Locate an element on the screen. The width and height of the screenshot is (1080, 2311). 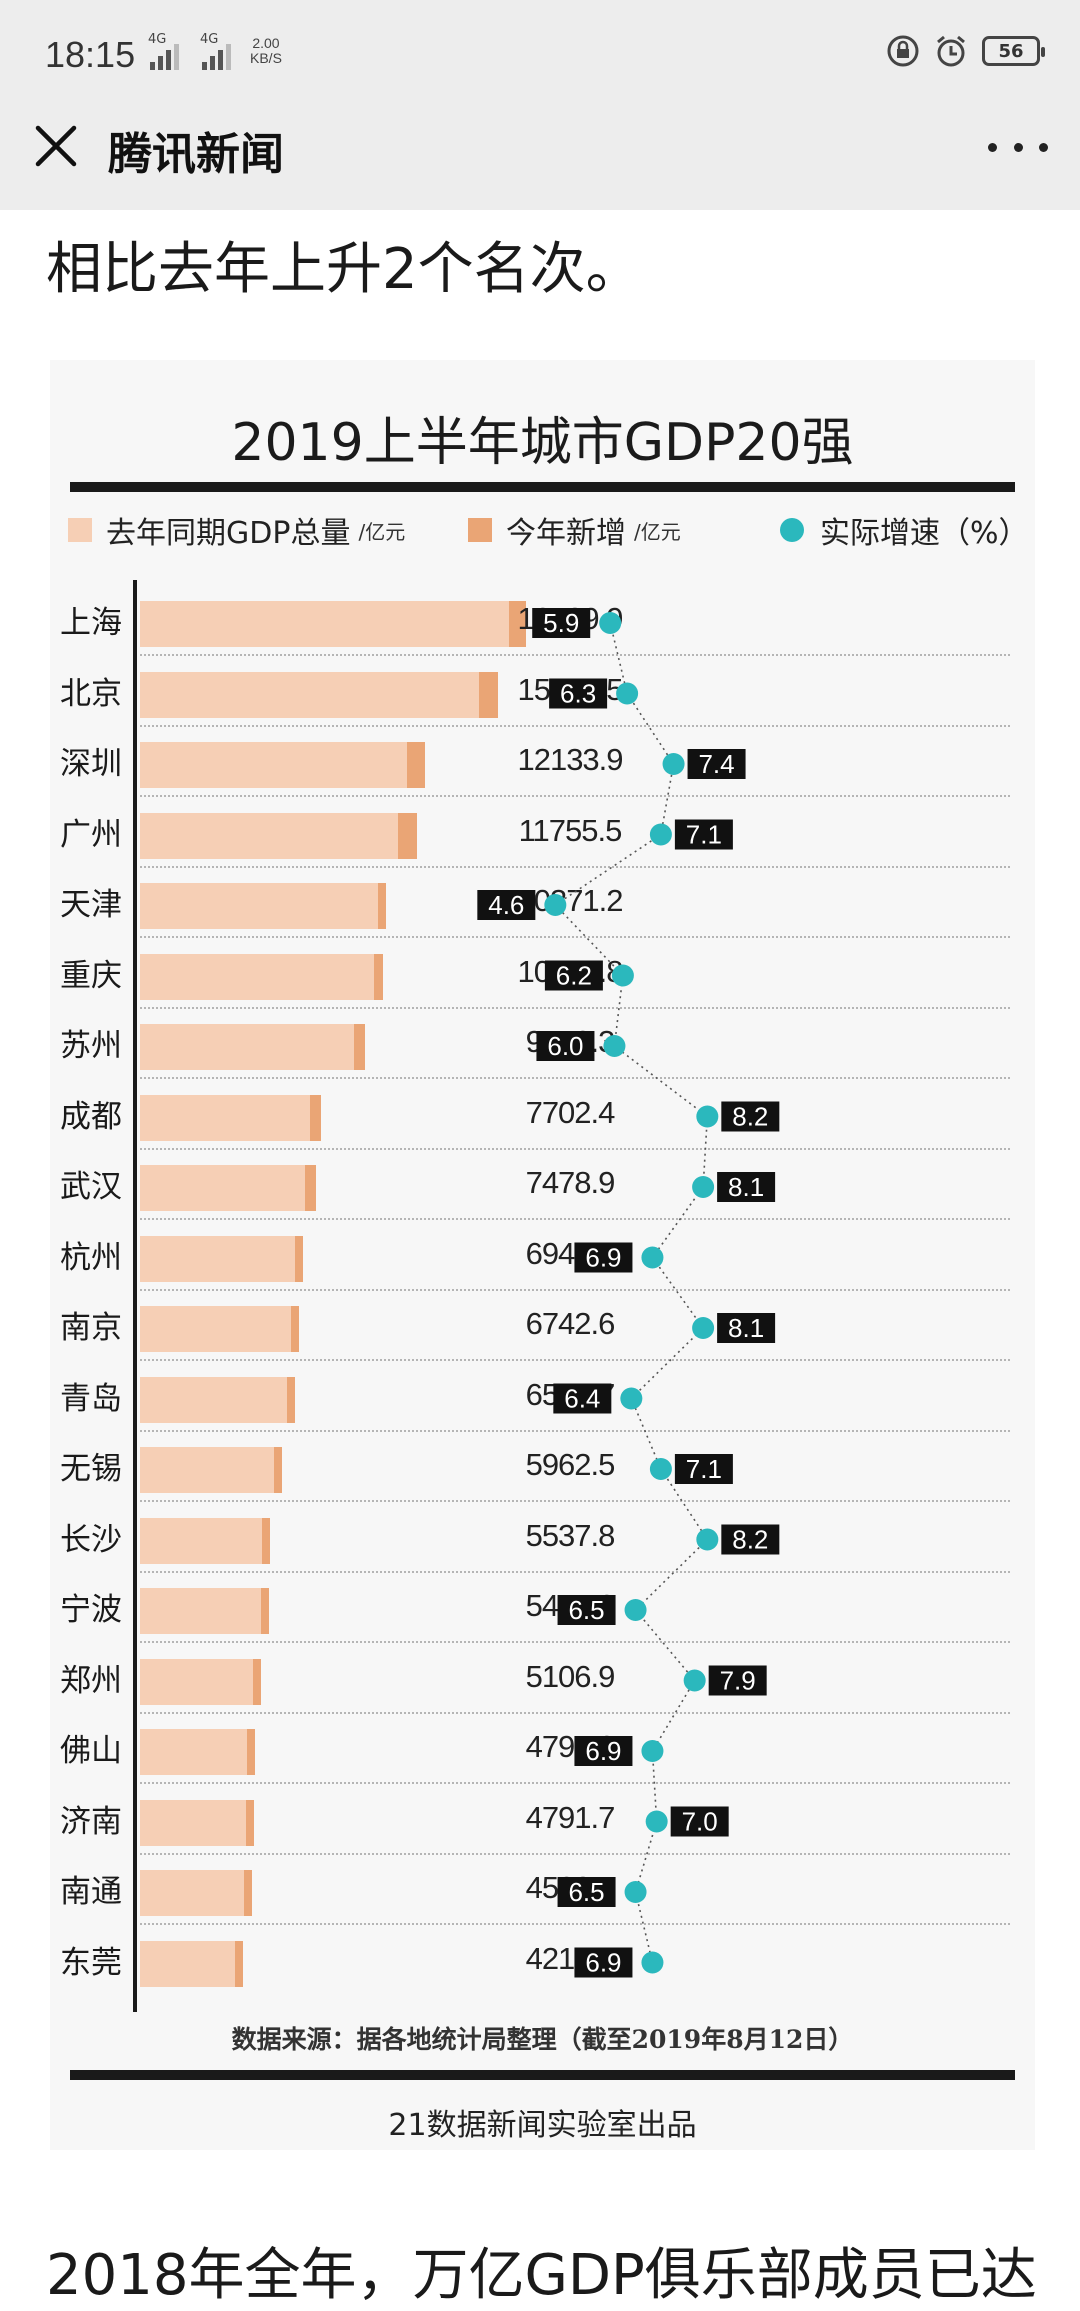
gdp-total-label: 4791.7 is located at coordinates (570, 1817).